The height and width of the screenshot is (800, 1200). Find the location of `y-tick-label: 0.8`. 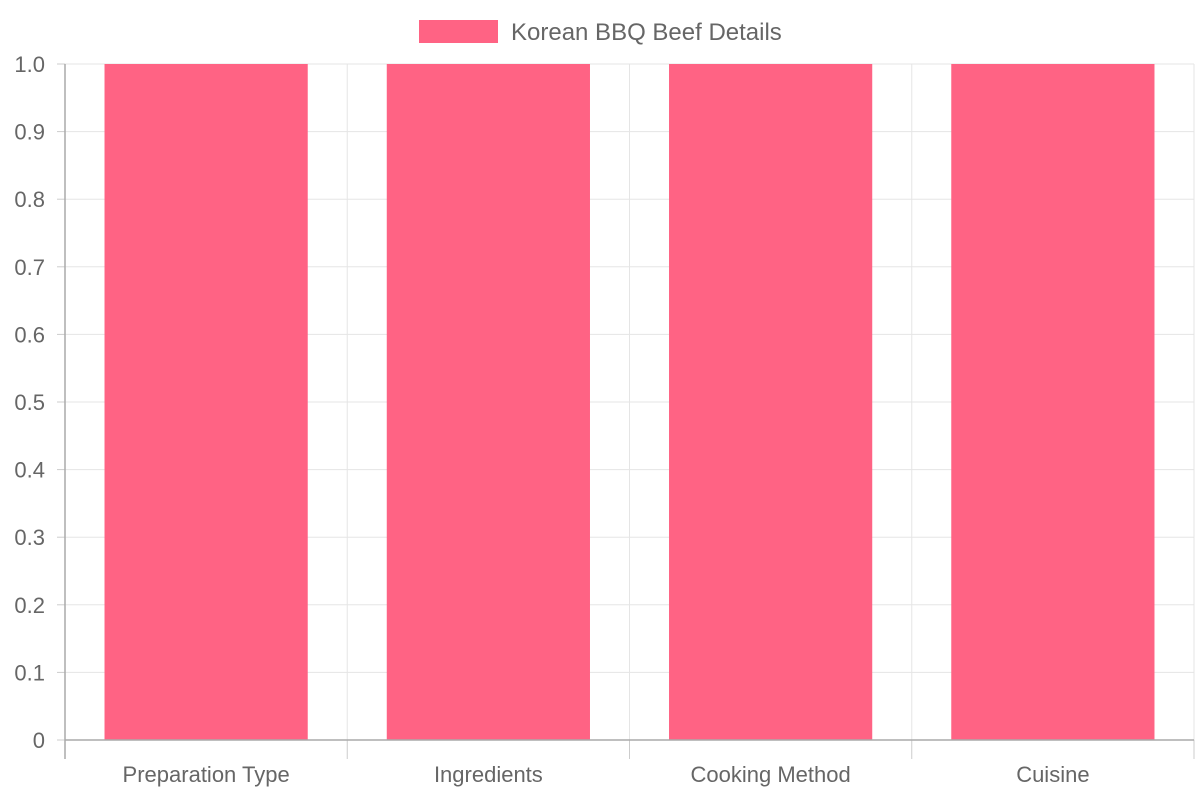

y-tick-label: 0.8 is located at coordinates (29, 199).